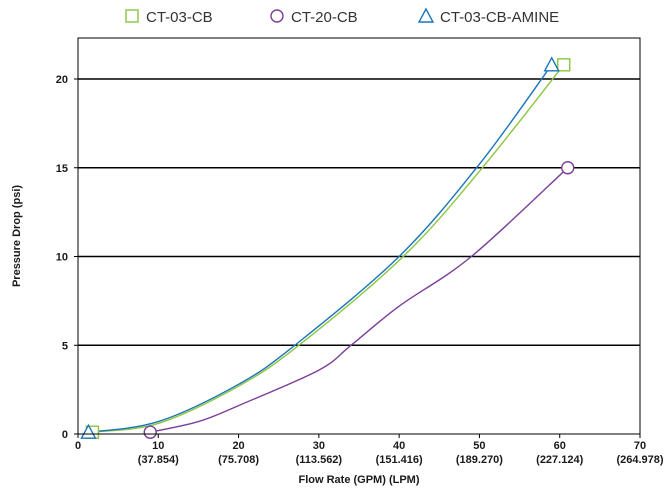 The width and height of the screenshot is (666, 493). Describe the element at coordinates (399, 446) in the screenshot. I see `x-tick-label: 40` at that location.